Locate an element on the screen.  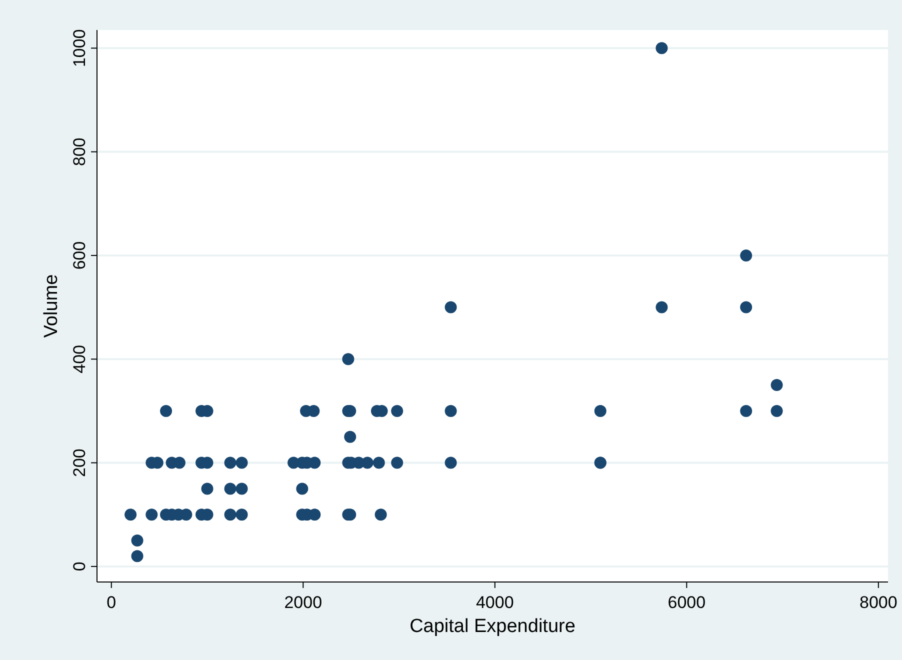
y-tick-label: 0 is located at coordinates (79, 567).